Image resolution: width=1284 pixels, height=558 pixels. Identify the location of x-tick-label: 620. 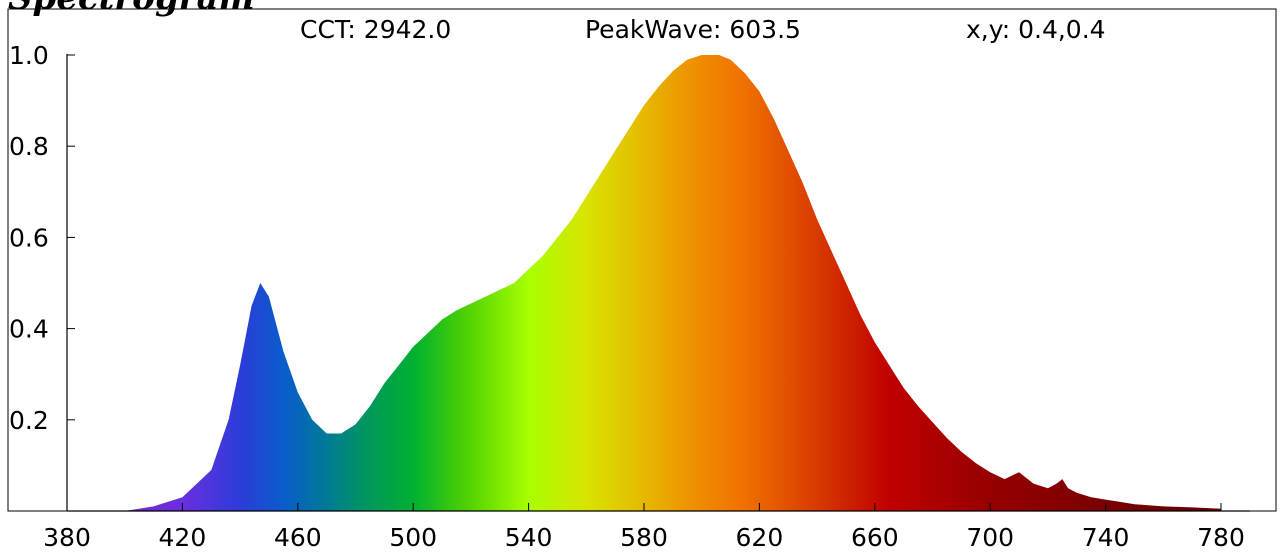
(760, 537).